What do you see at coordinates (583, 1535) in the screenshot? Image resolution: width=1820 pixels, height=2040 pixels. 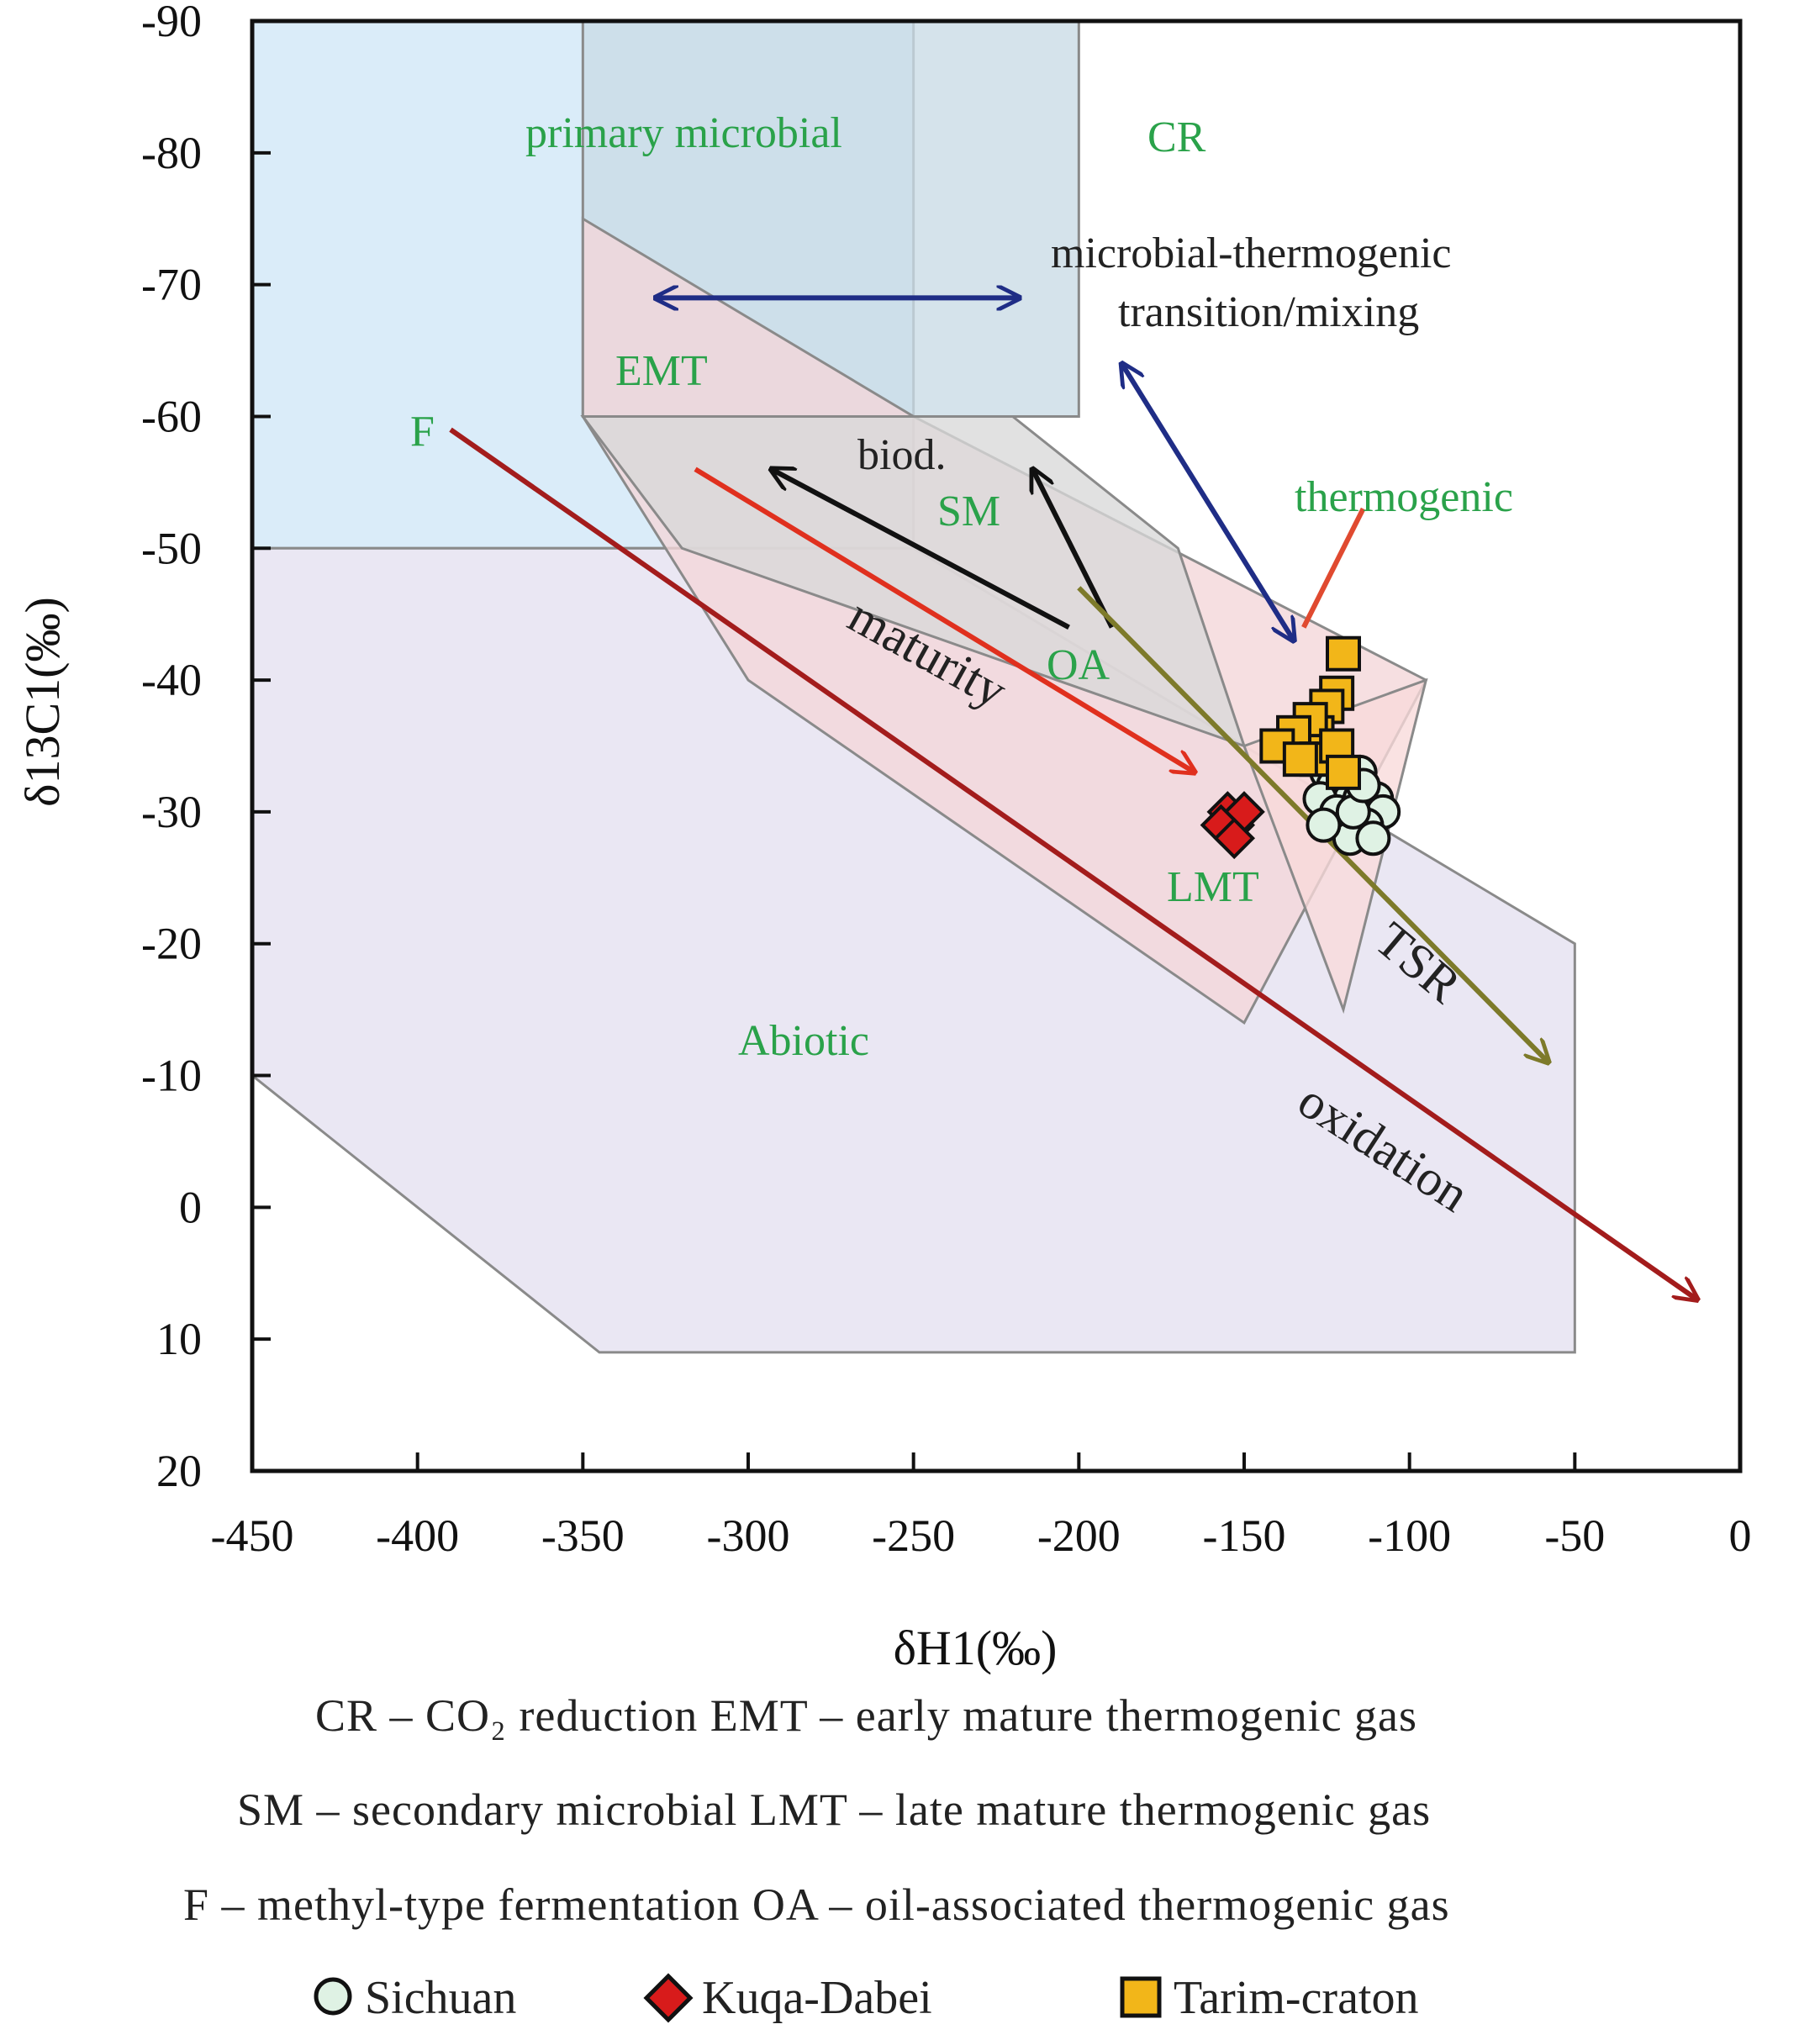 I see `x-tick-label: -350` at bounding box center [583, 1535].